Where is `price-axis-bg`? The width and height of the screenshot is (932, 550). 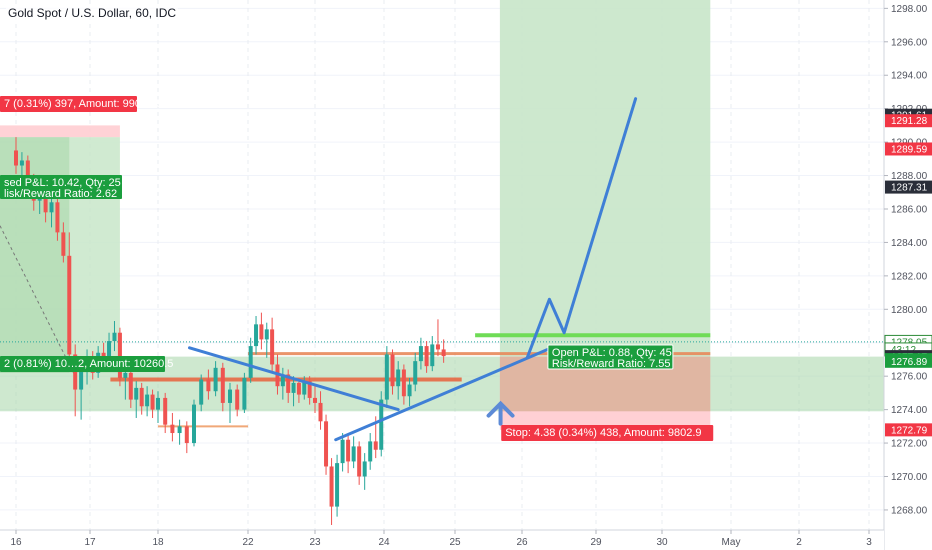
price-axis-bg is located at coordinates (908, 275).